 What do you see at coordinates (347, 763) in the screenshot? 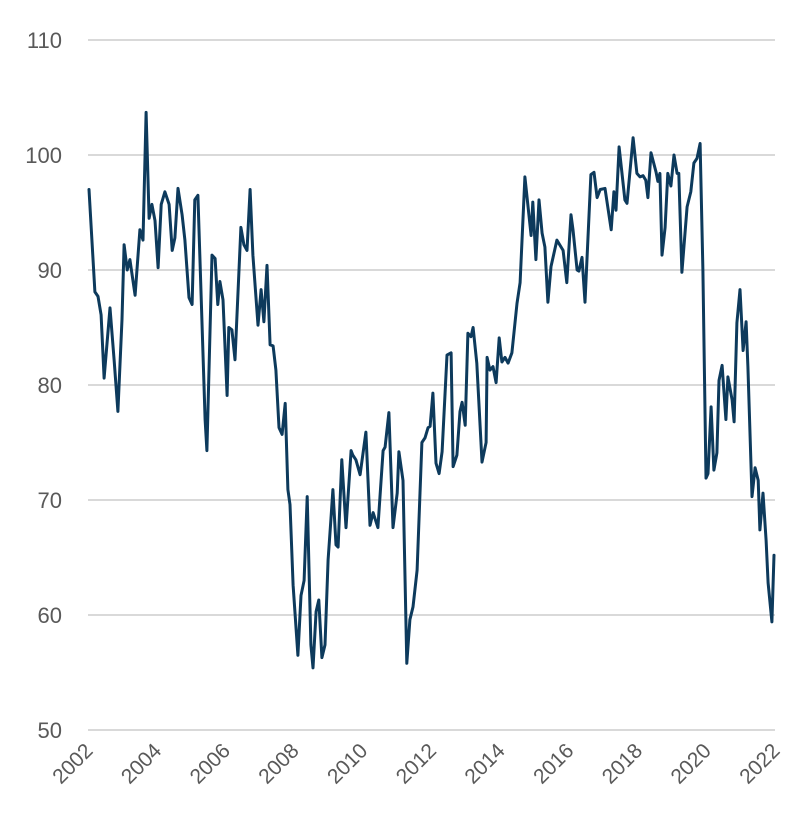
I see `x-tick-label: 2010` at bounding box center [347, 763].